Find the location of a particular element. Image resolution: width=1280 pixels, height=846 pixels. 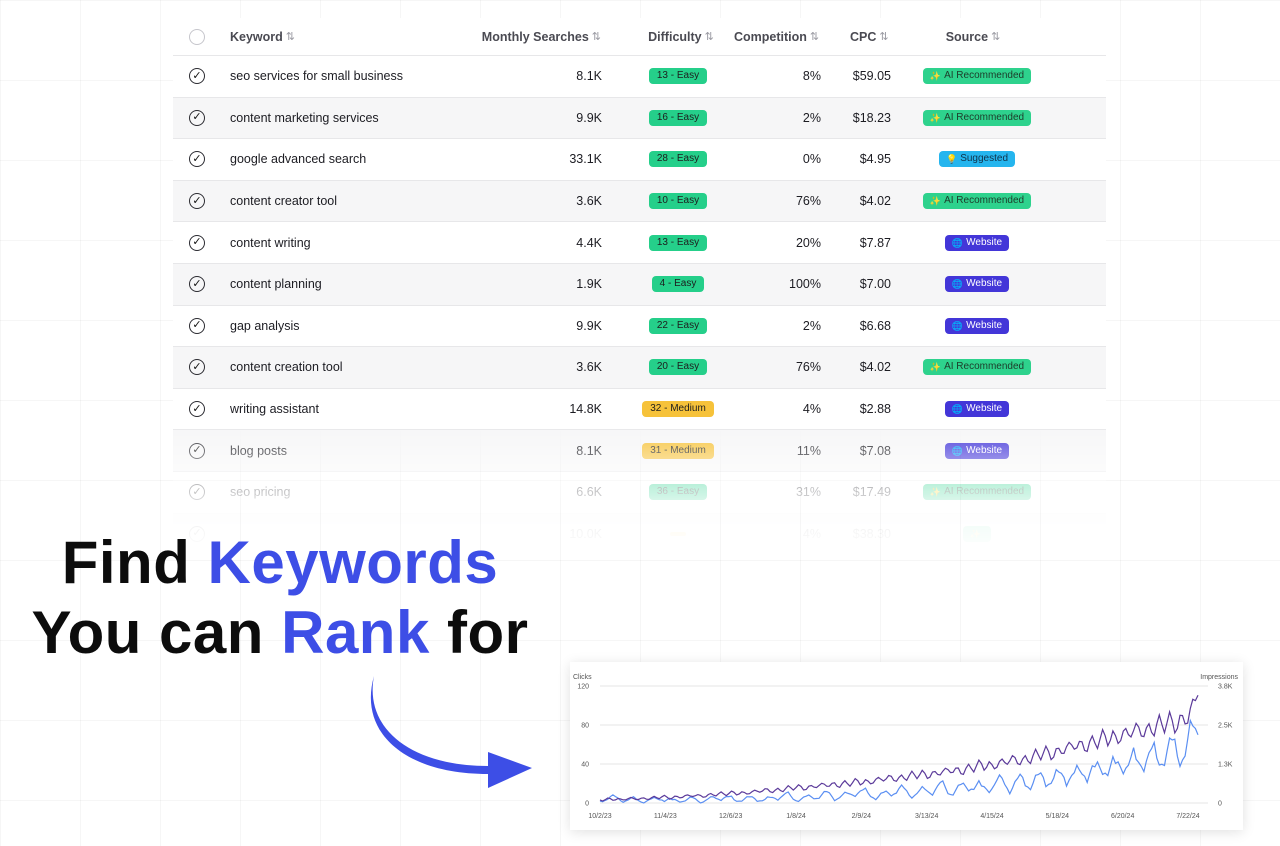

difficulty-badge: 13 - Easy is located at coordinates (678, 242).